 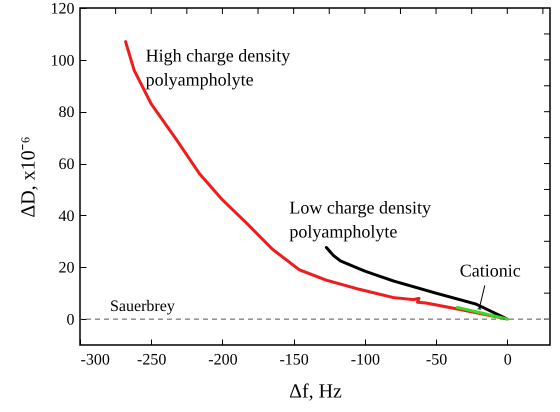 I want to click on x-tick-label: -150, so click(x=294, y=360).